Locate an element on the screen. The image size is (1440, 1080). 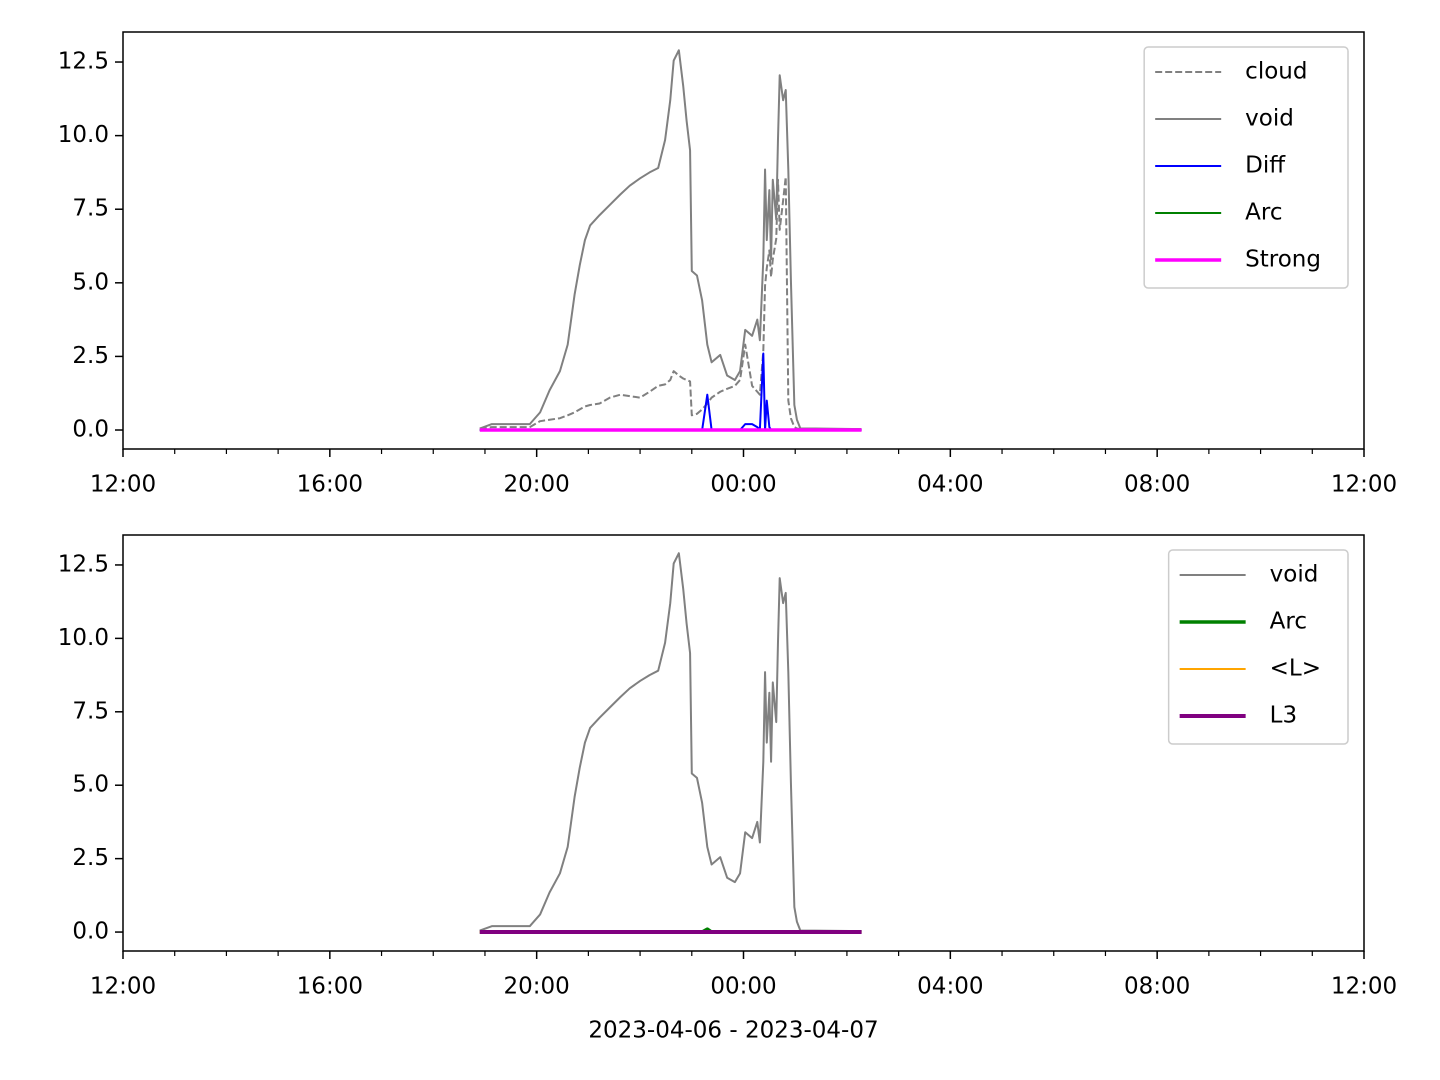
legend-label: <L> is located at coordinates (1295, 669).